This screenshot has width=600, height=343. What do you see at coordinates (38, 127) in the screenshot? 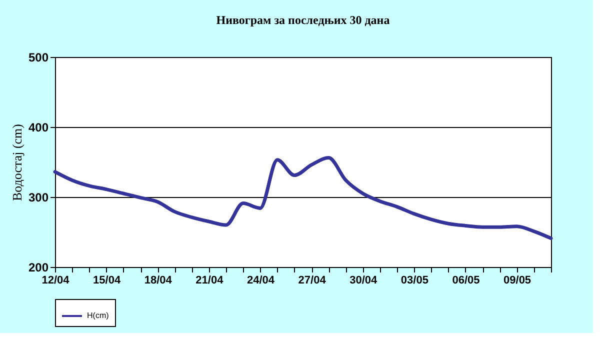
I see `y-tick-label: 400` at bounding box center [38, 127].